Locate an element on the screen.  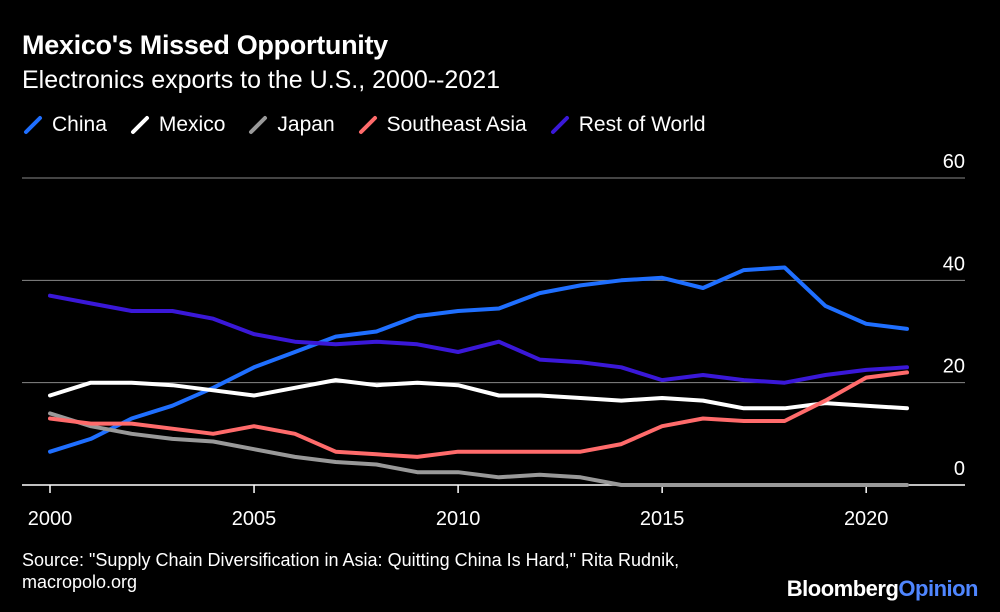
brand-bloomberg: Bloomberg is located at coordinates (842, 588).